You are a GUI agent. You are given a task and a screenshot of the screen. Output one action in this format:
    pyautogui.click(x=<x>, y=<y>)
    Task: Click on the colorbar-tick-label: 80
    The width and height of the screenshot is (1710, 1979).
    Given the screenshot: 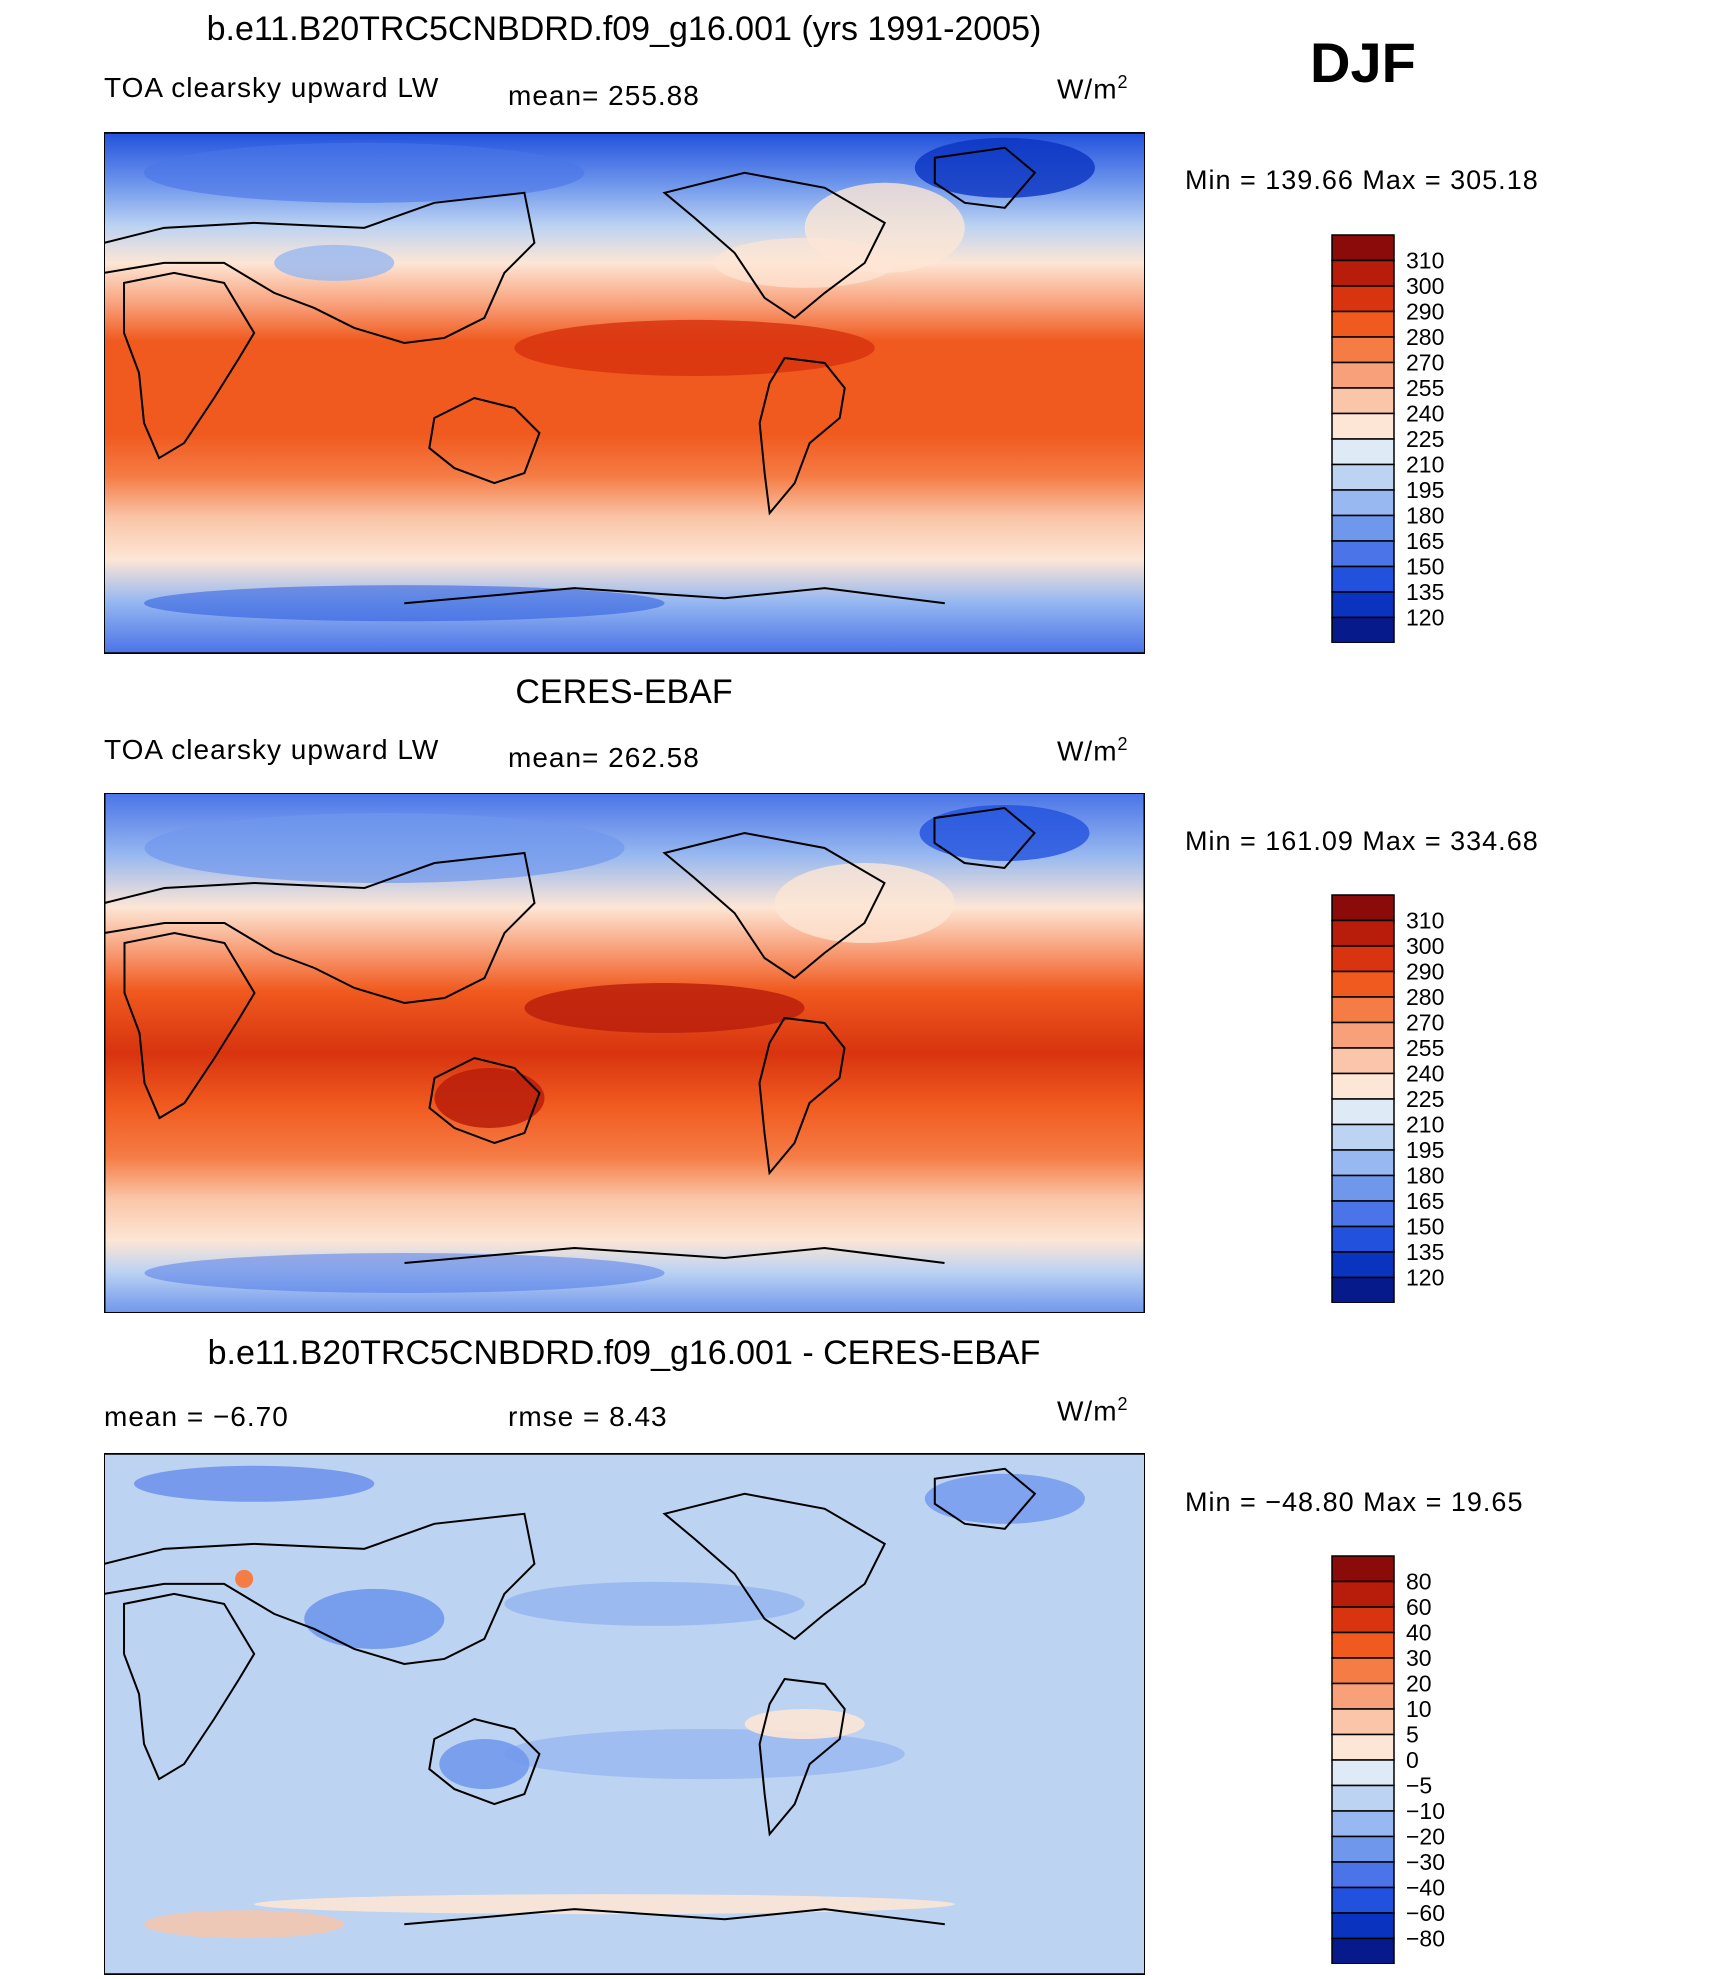 What is the action you would take?
    pyautogui.click(x=1419, y=1582)
    